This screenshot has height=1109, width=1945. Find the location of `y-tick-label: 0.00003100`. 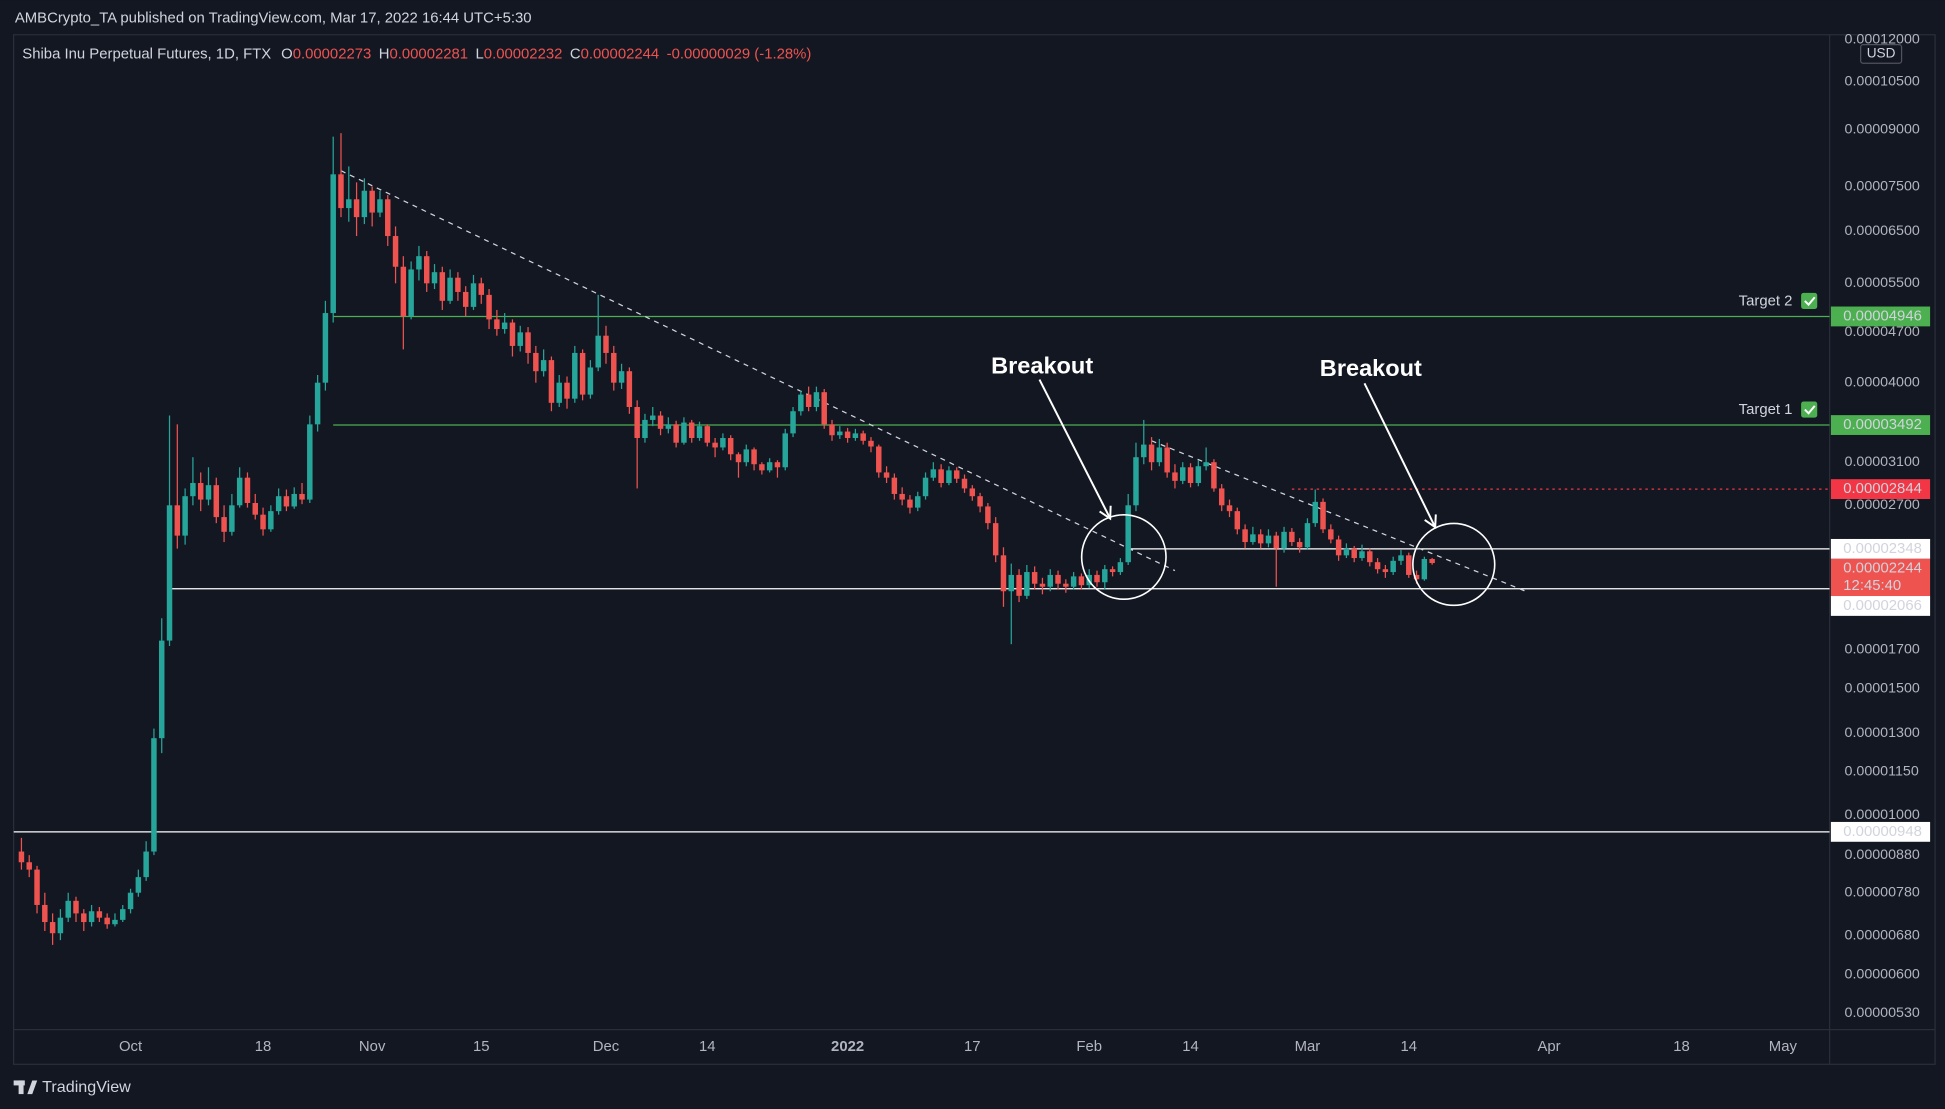

y-tick-label: 0.00003100 is located at coordinates (1882, 462).